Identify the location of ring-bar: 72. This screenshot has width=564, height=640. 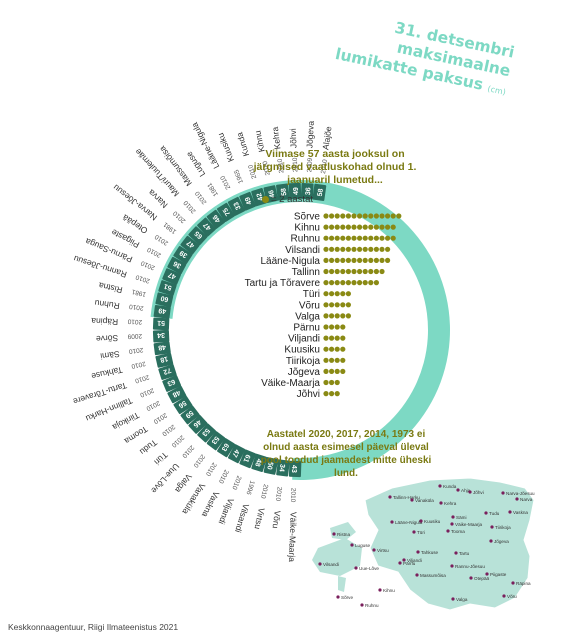
(167, 372).